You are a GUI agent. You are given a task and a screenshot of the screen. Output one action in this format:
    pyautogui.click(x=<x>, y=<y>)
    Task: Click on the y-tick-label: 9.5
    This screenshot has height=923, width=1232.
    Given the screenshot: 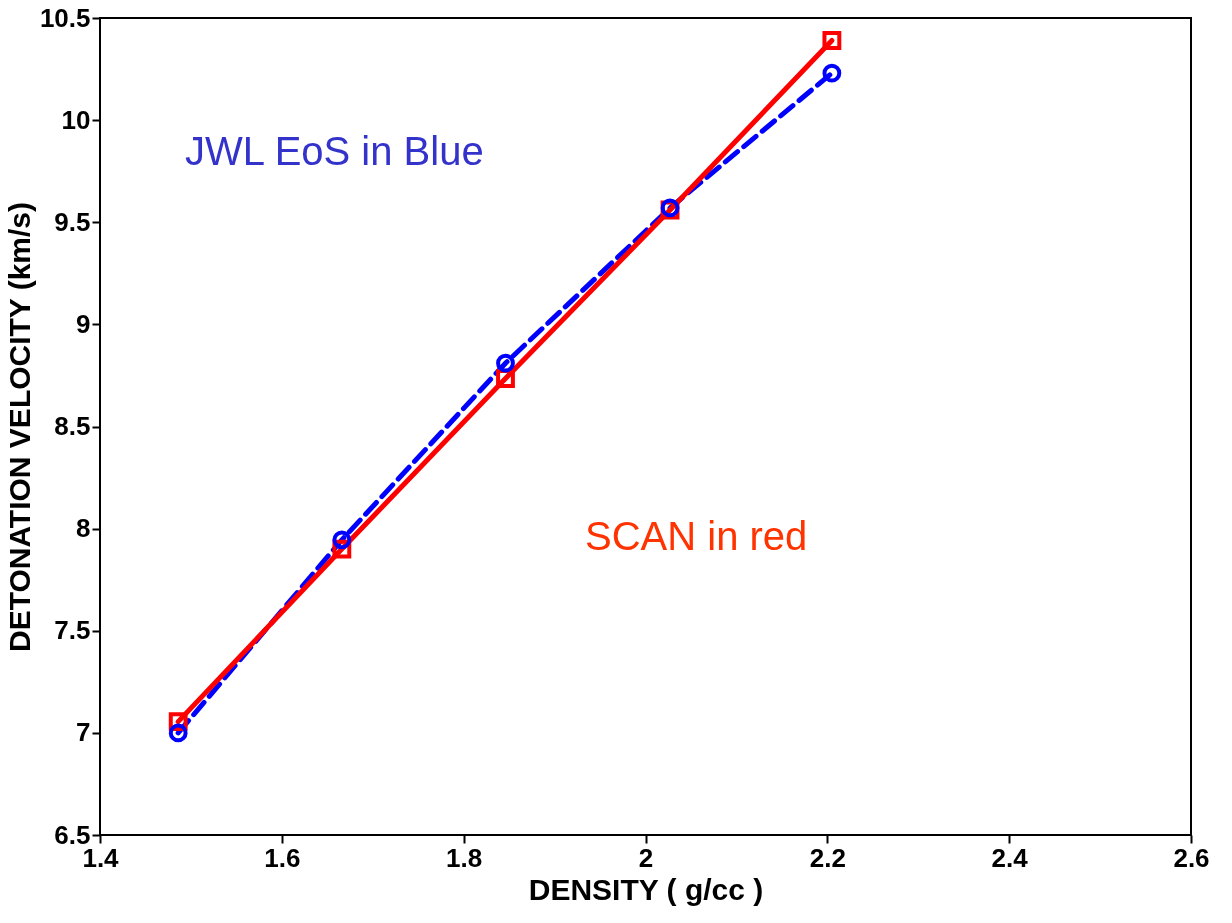 What is the action you would take?
    pyautogui.click(x=72, y=221)
    